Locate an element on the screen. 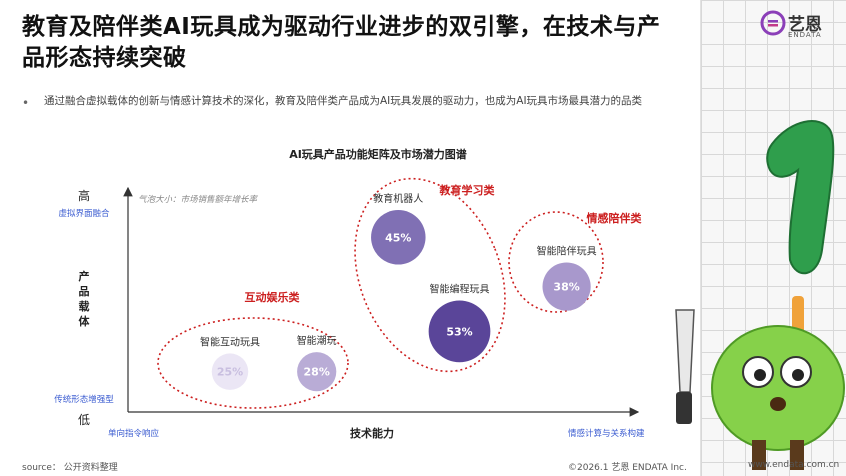  y-axis-title-char: 产 is located at coordinates (84, 276).